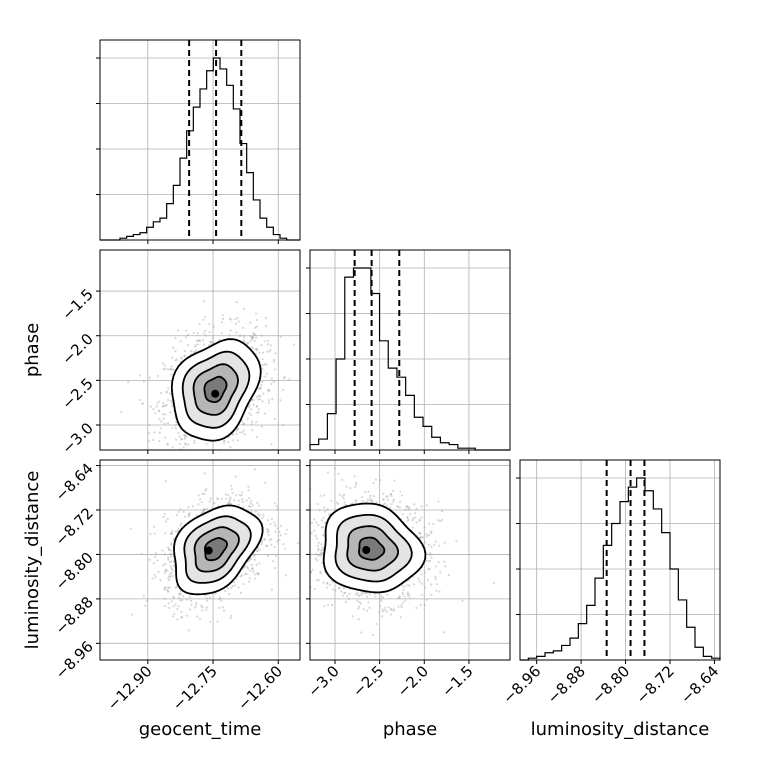 The width and height of the screenshot is (760, 760). What do you see at coordinates (214, 546) in the screenshot?
I see `joint-content` at bounding box center [214, 546].